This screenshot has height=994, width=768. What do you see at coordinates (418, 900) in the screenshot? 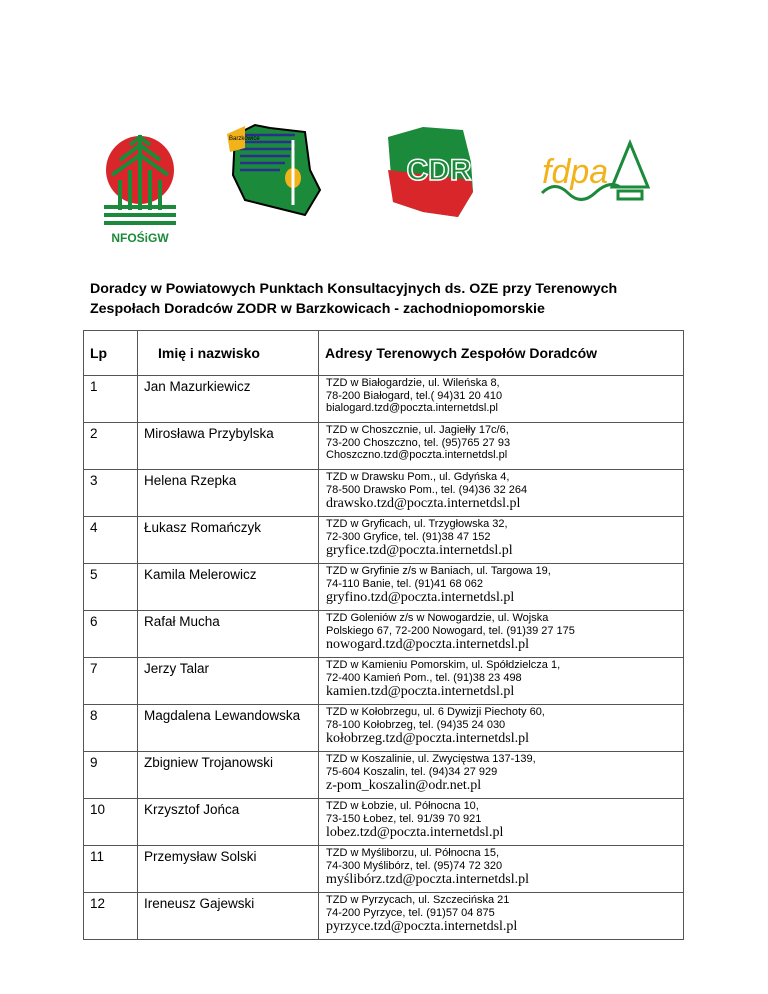
I see `address-line: TZD w Pyrzycach, ul. Szczecińska 21` at bounding box center [418, 900].